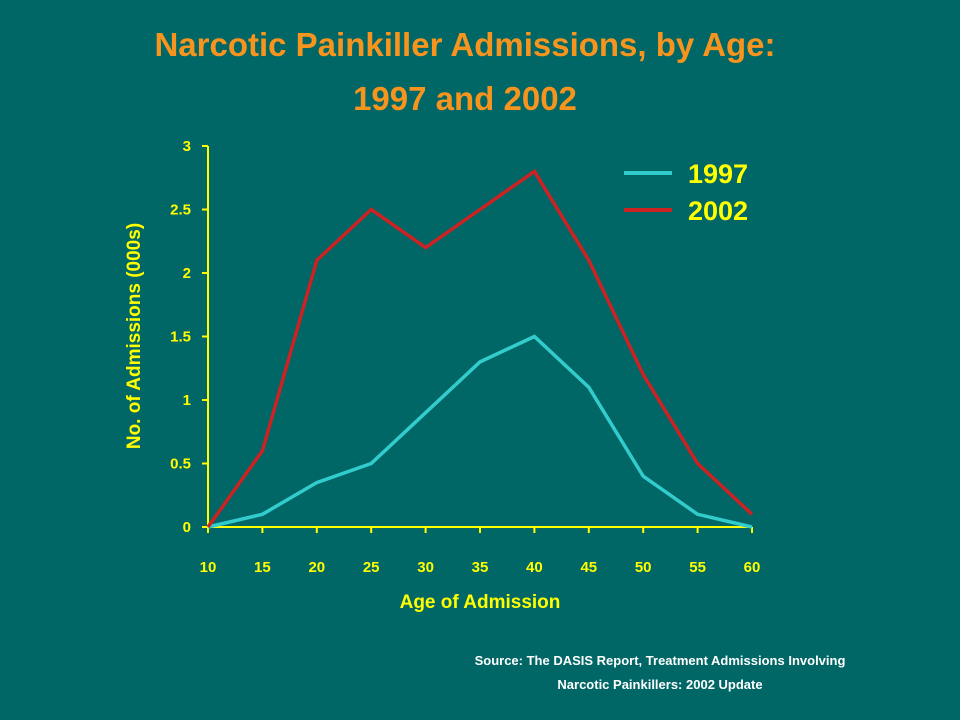  What do you see at coordinates (187, 400) in the screenshot?
I see `y-tick-label: 1` at bounding box center [187, 400].